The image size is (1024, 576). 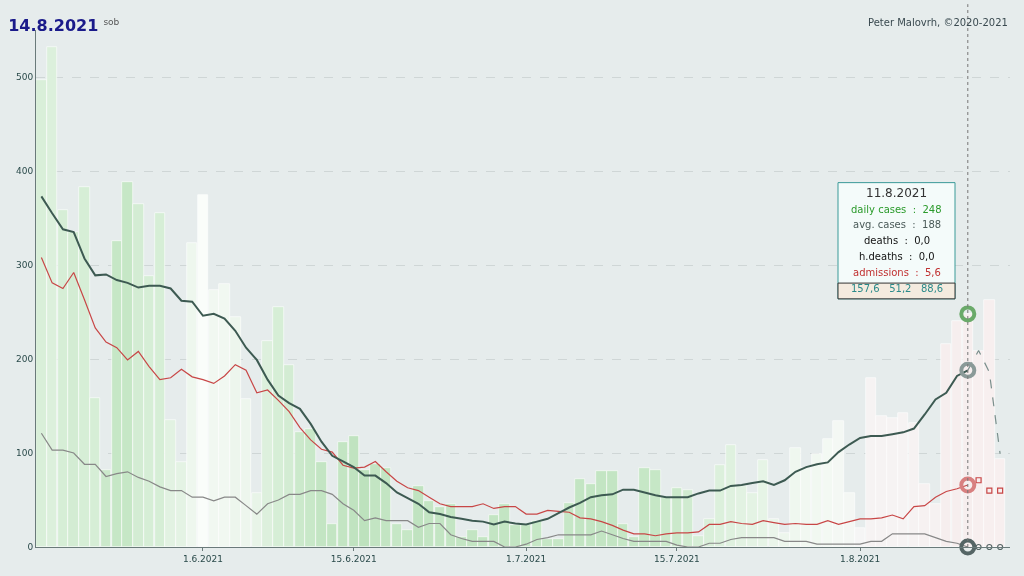 What do you see at coordinates (896, 209) in the screenshot?
I see `annotation: daily cases : 248` at bounding box center [896, 209].